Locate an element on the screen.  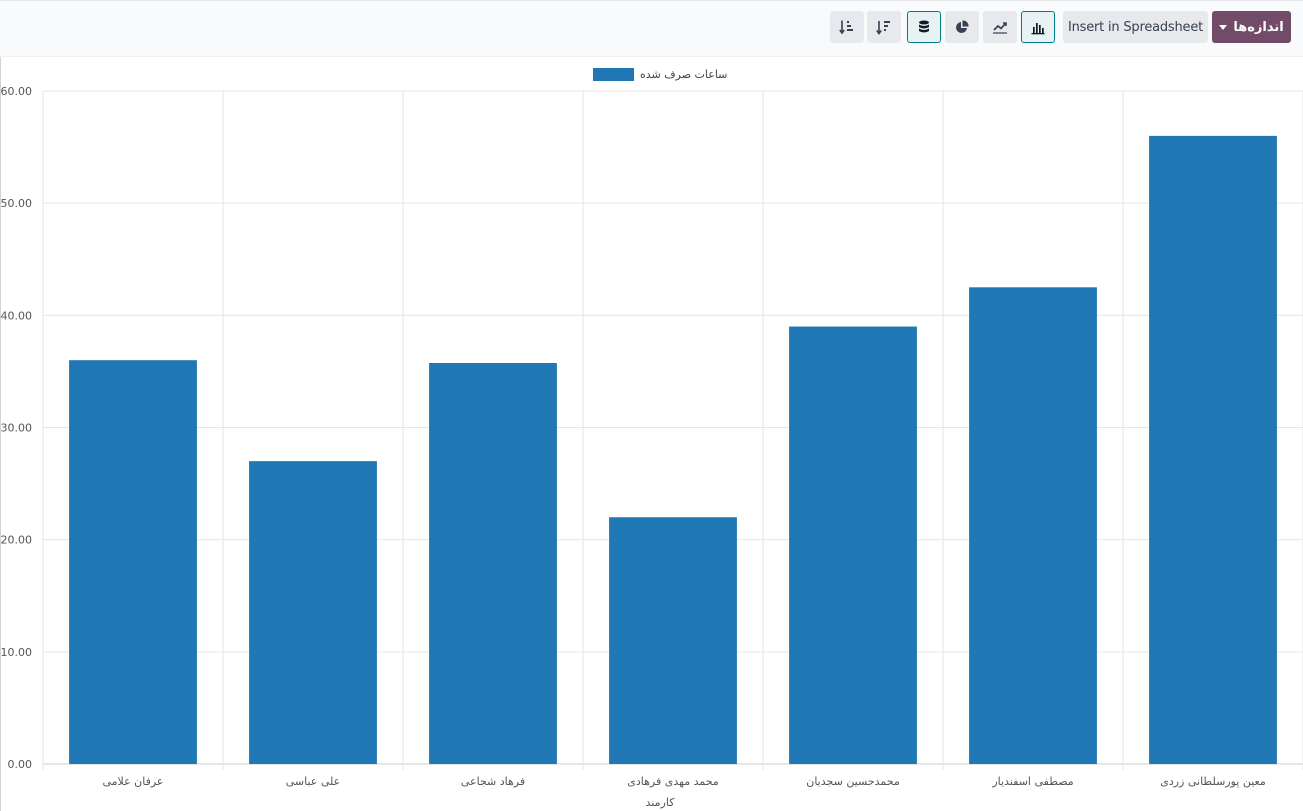
y-tick-label: 30.00 is located at coordinates (16, 428).